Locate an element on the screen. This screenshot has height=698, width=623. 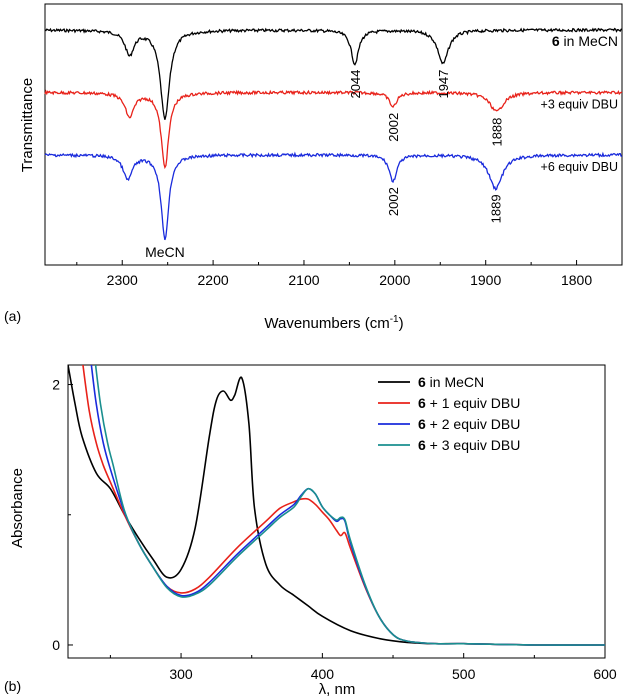
ir-peak-label: 1888 is located at coordinates (497, 132).